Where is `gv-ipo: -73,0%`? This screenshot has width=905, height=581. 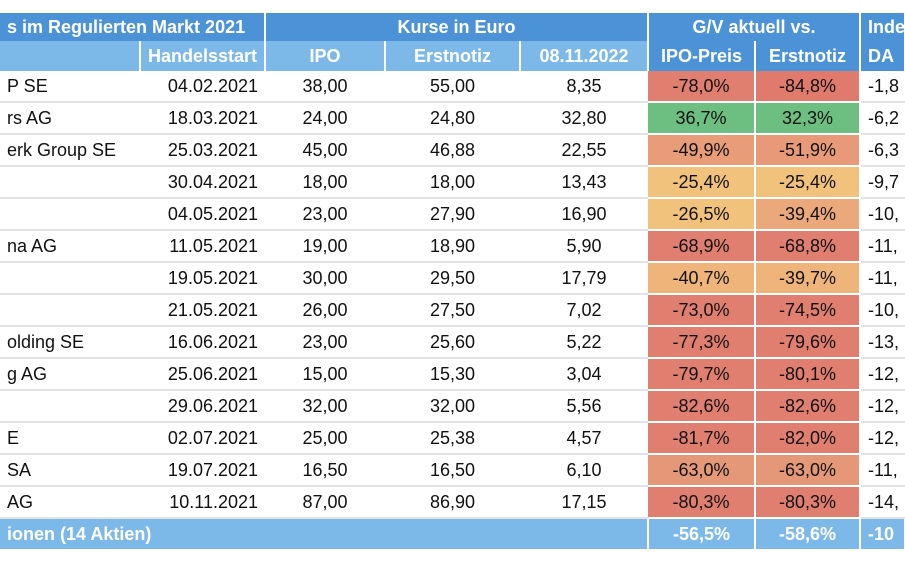
gv-ipo: -73,0% is located at coordinates (702, 310).